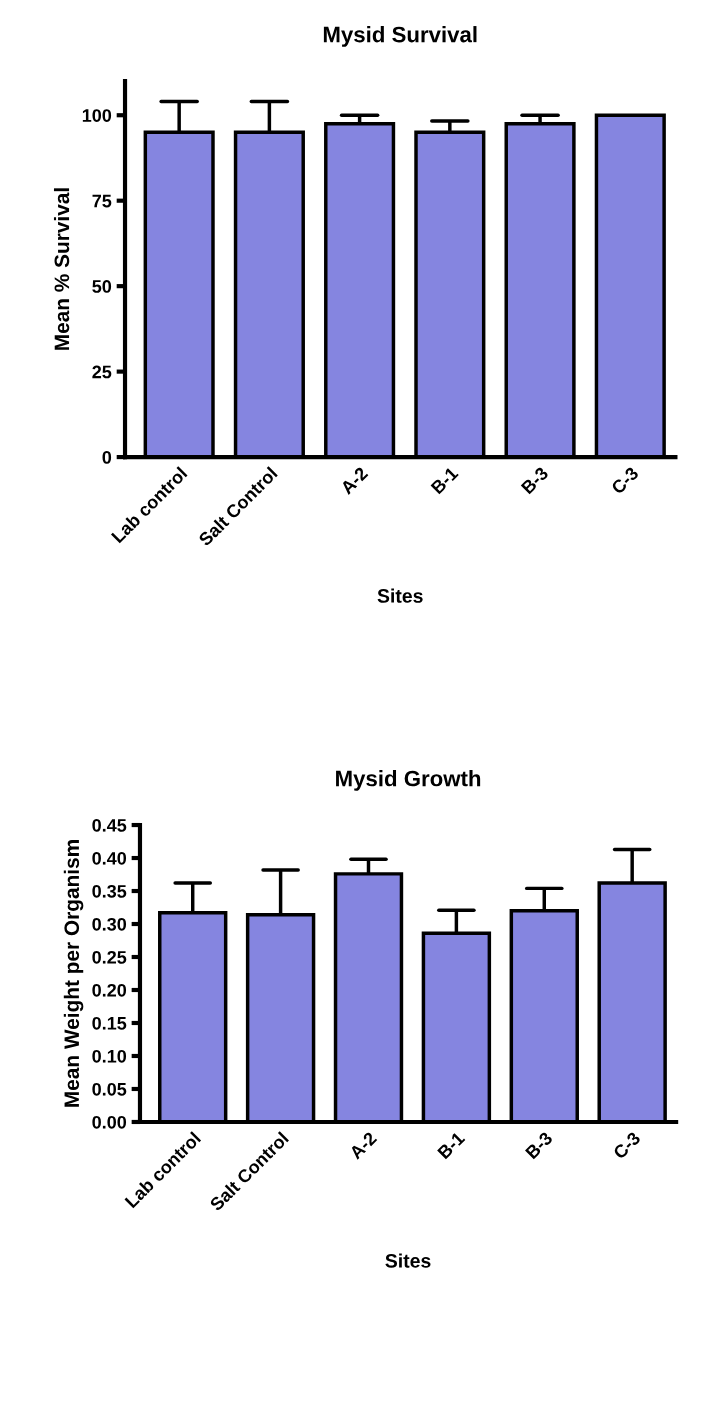 Image resolution: width=712 pixels, height=1412 pixels. Describe the element at coordinates (400, 36) in the screenshot. I see `chart-title: Mysid Survival` at that location.